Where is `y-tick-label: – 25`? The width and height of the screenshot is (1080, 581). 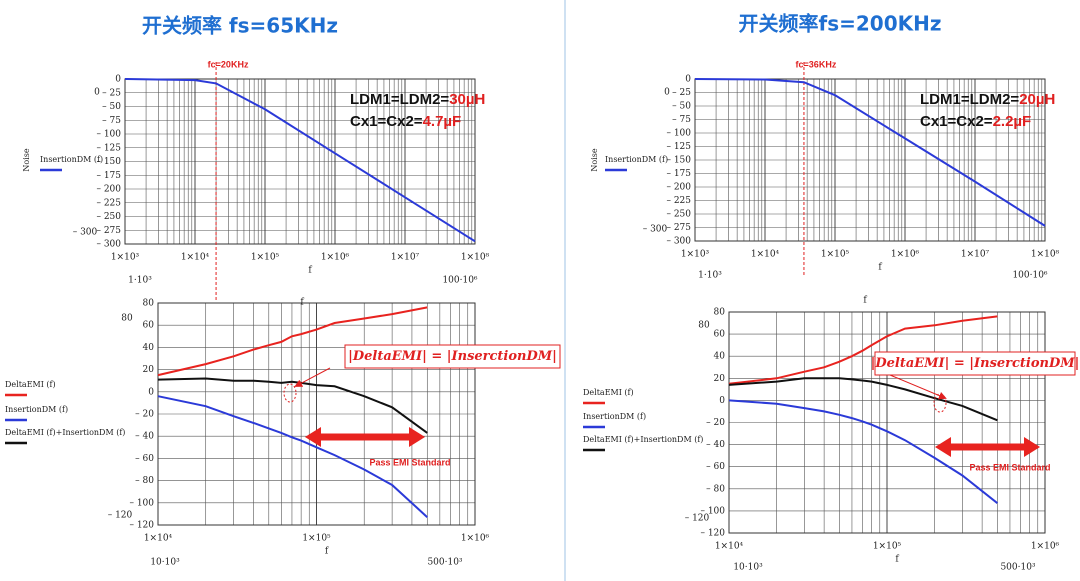 y-tick-label: – 25 is located at coordinates (681, 93).